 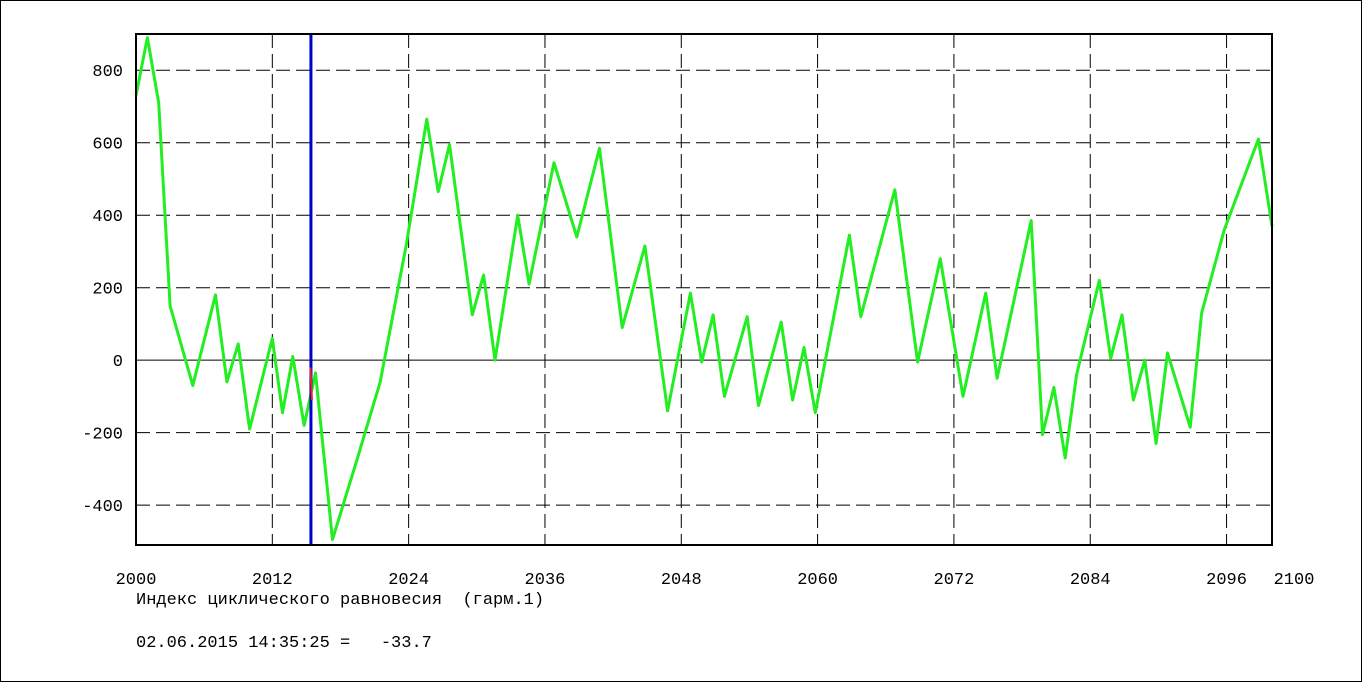 I want to click on series-title: Индекс циклического равновесия (гарм.1), so click(x=340, y=600).